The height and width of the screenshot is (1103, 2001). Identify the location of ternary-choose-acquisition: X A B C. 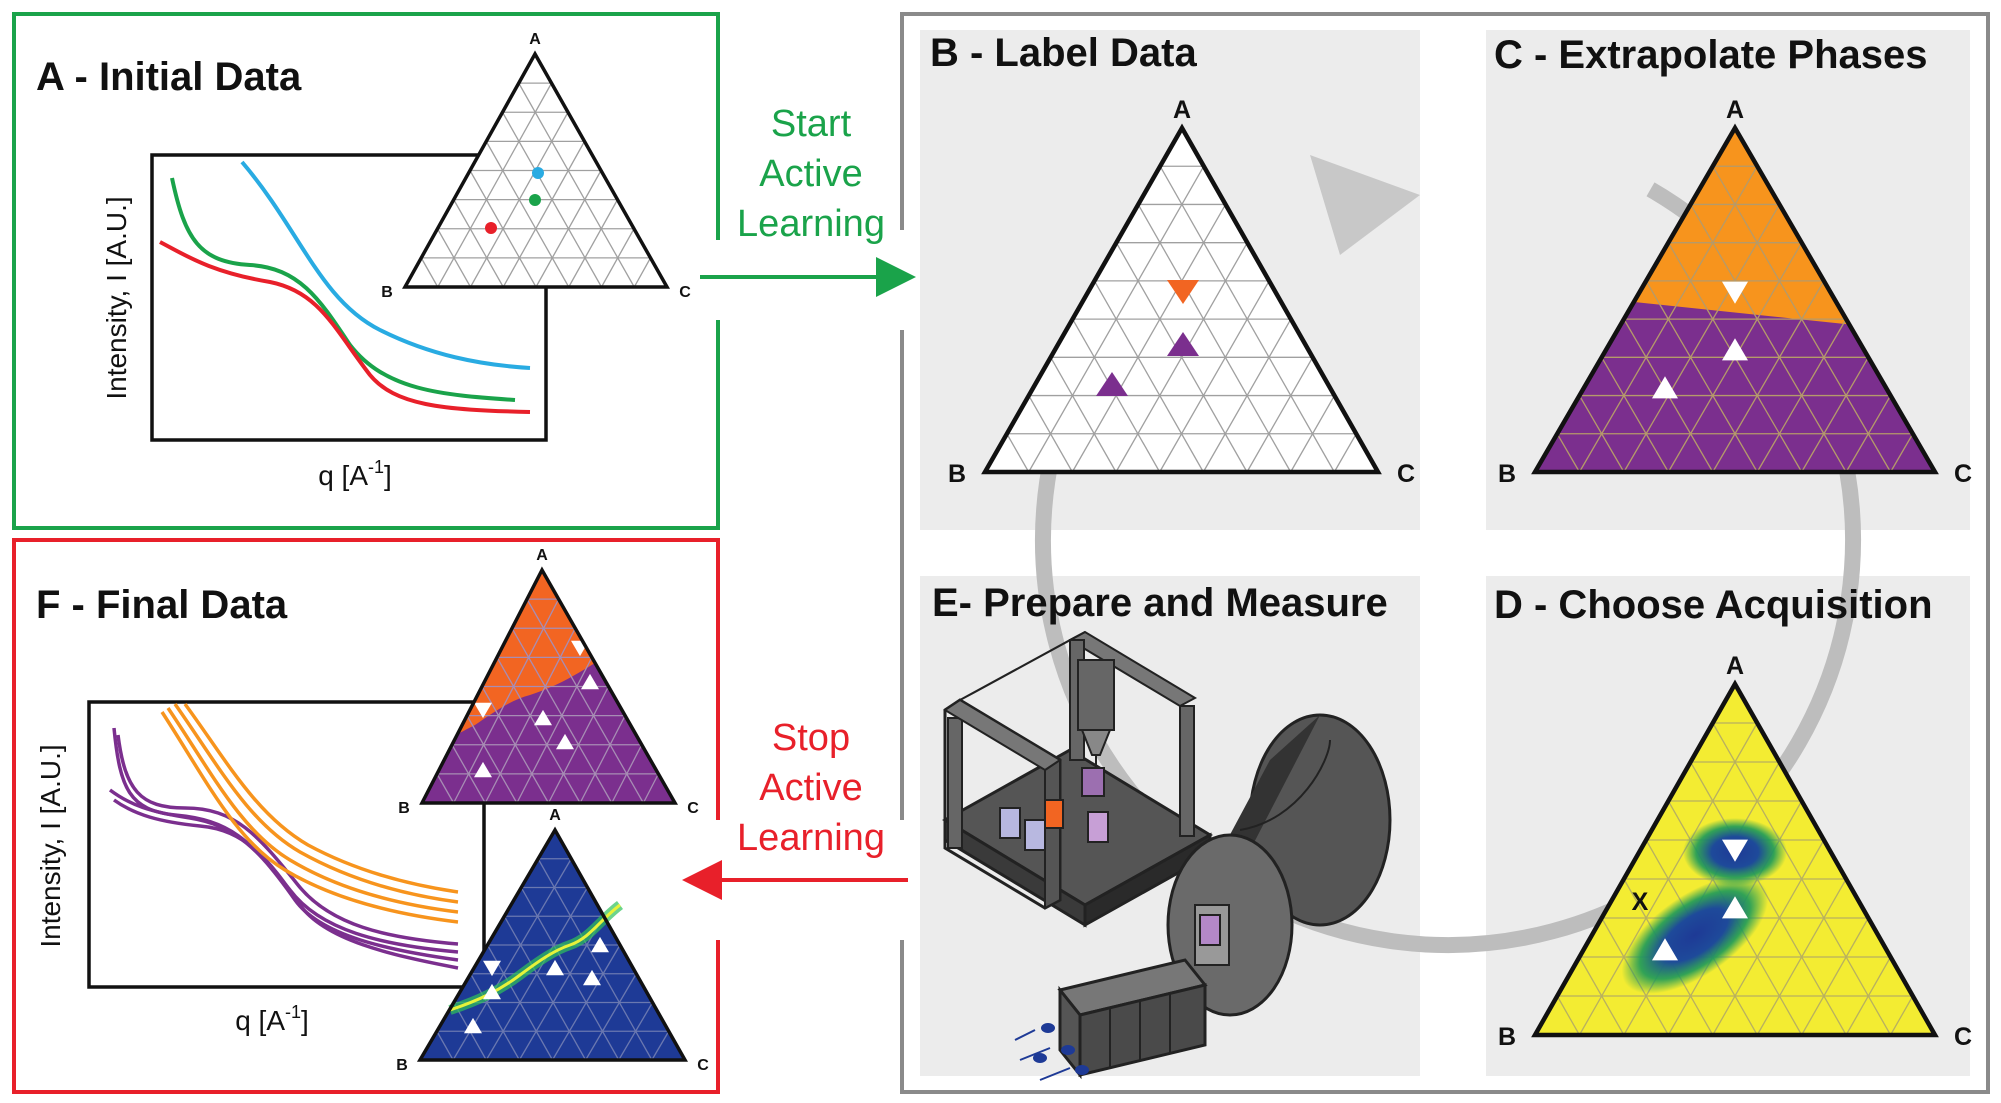
(1735, 851).